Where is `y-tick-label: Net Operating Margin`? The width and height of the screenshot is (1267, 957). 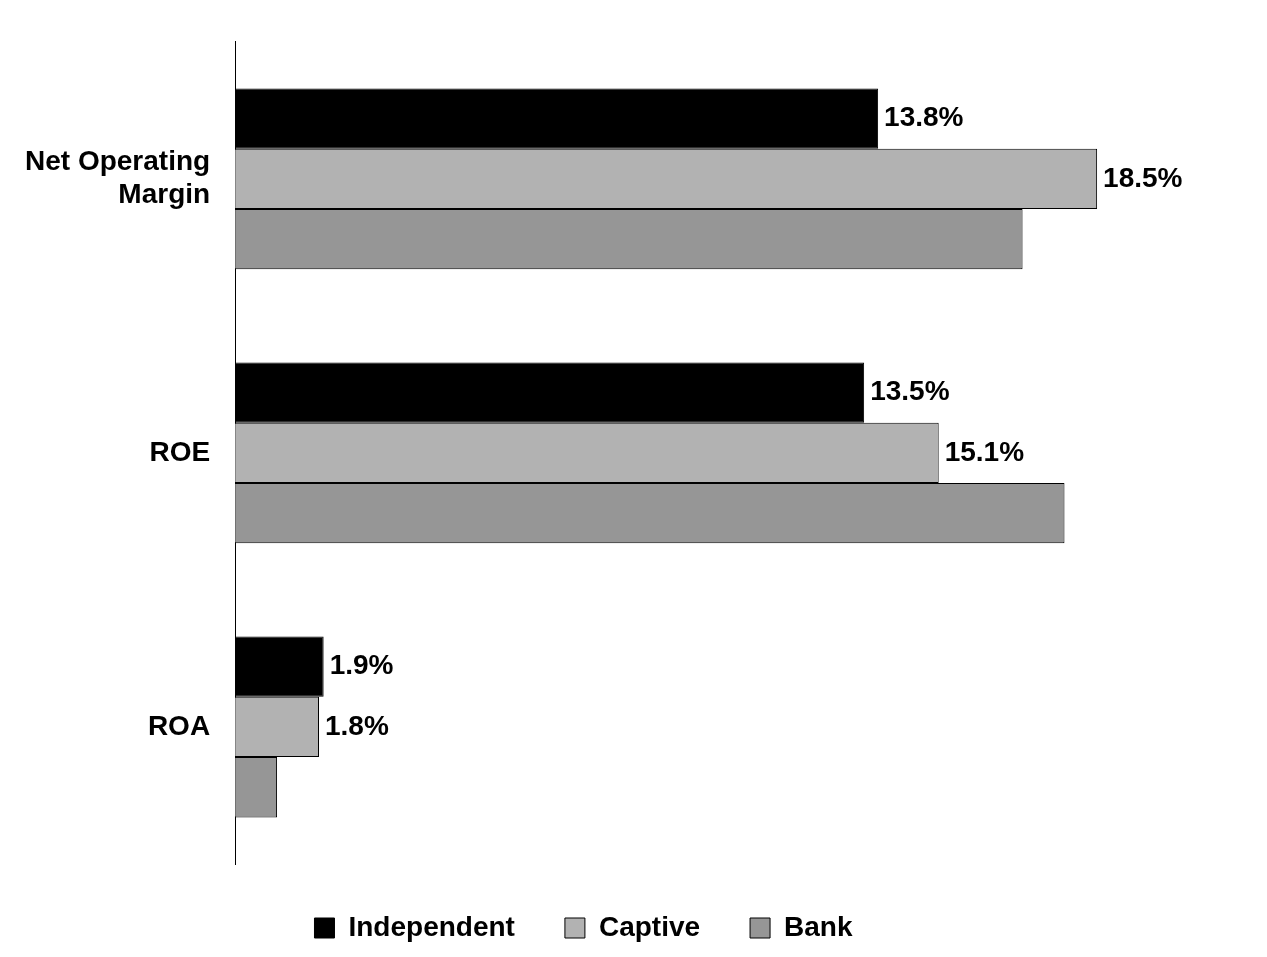 y-tick-label: Net Operating Margin is located at coordinates (117, 177).